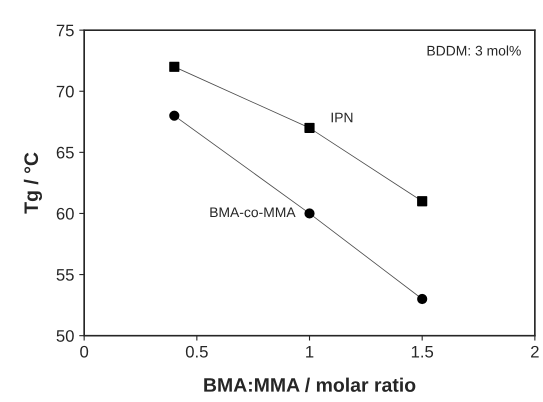  What do you see at coordinates (33, 183) in the screenshot?
I see `y-axis-title: Tg / °C` at bounding box center [33, 183].